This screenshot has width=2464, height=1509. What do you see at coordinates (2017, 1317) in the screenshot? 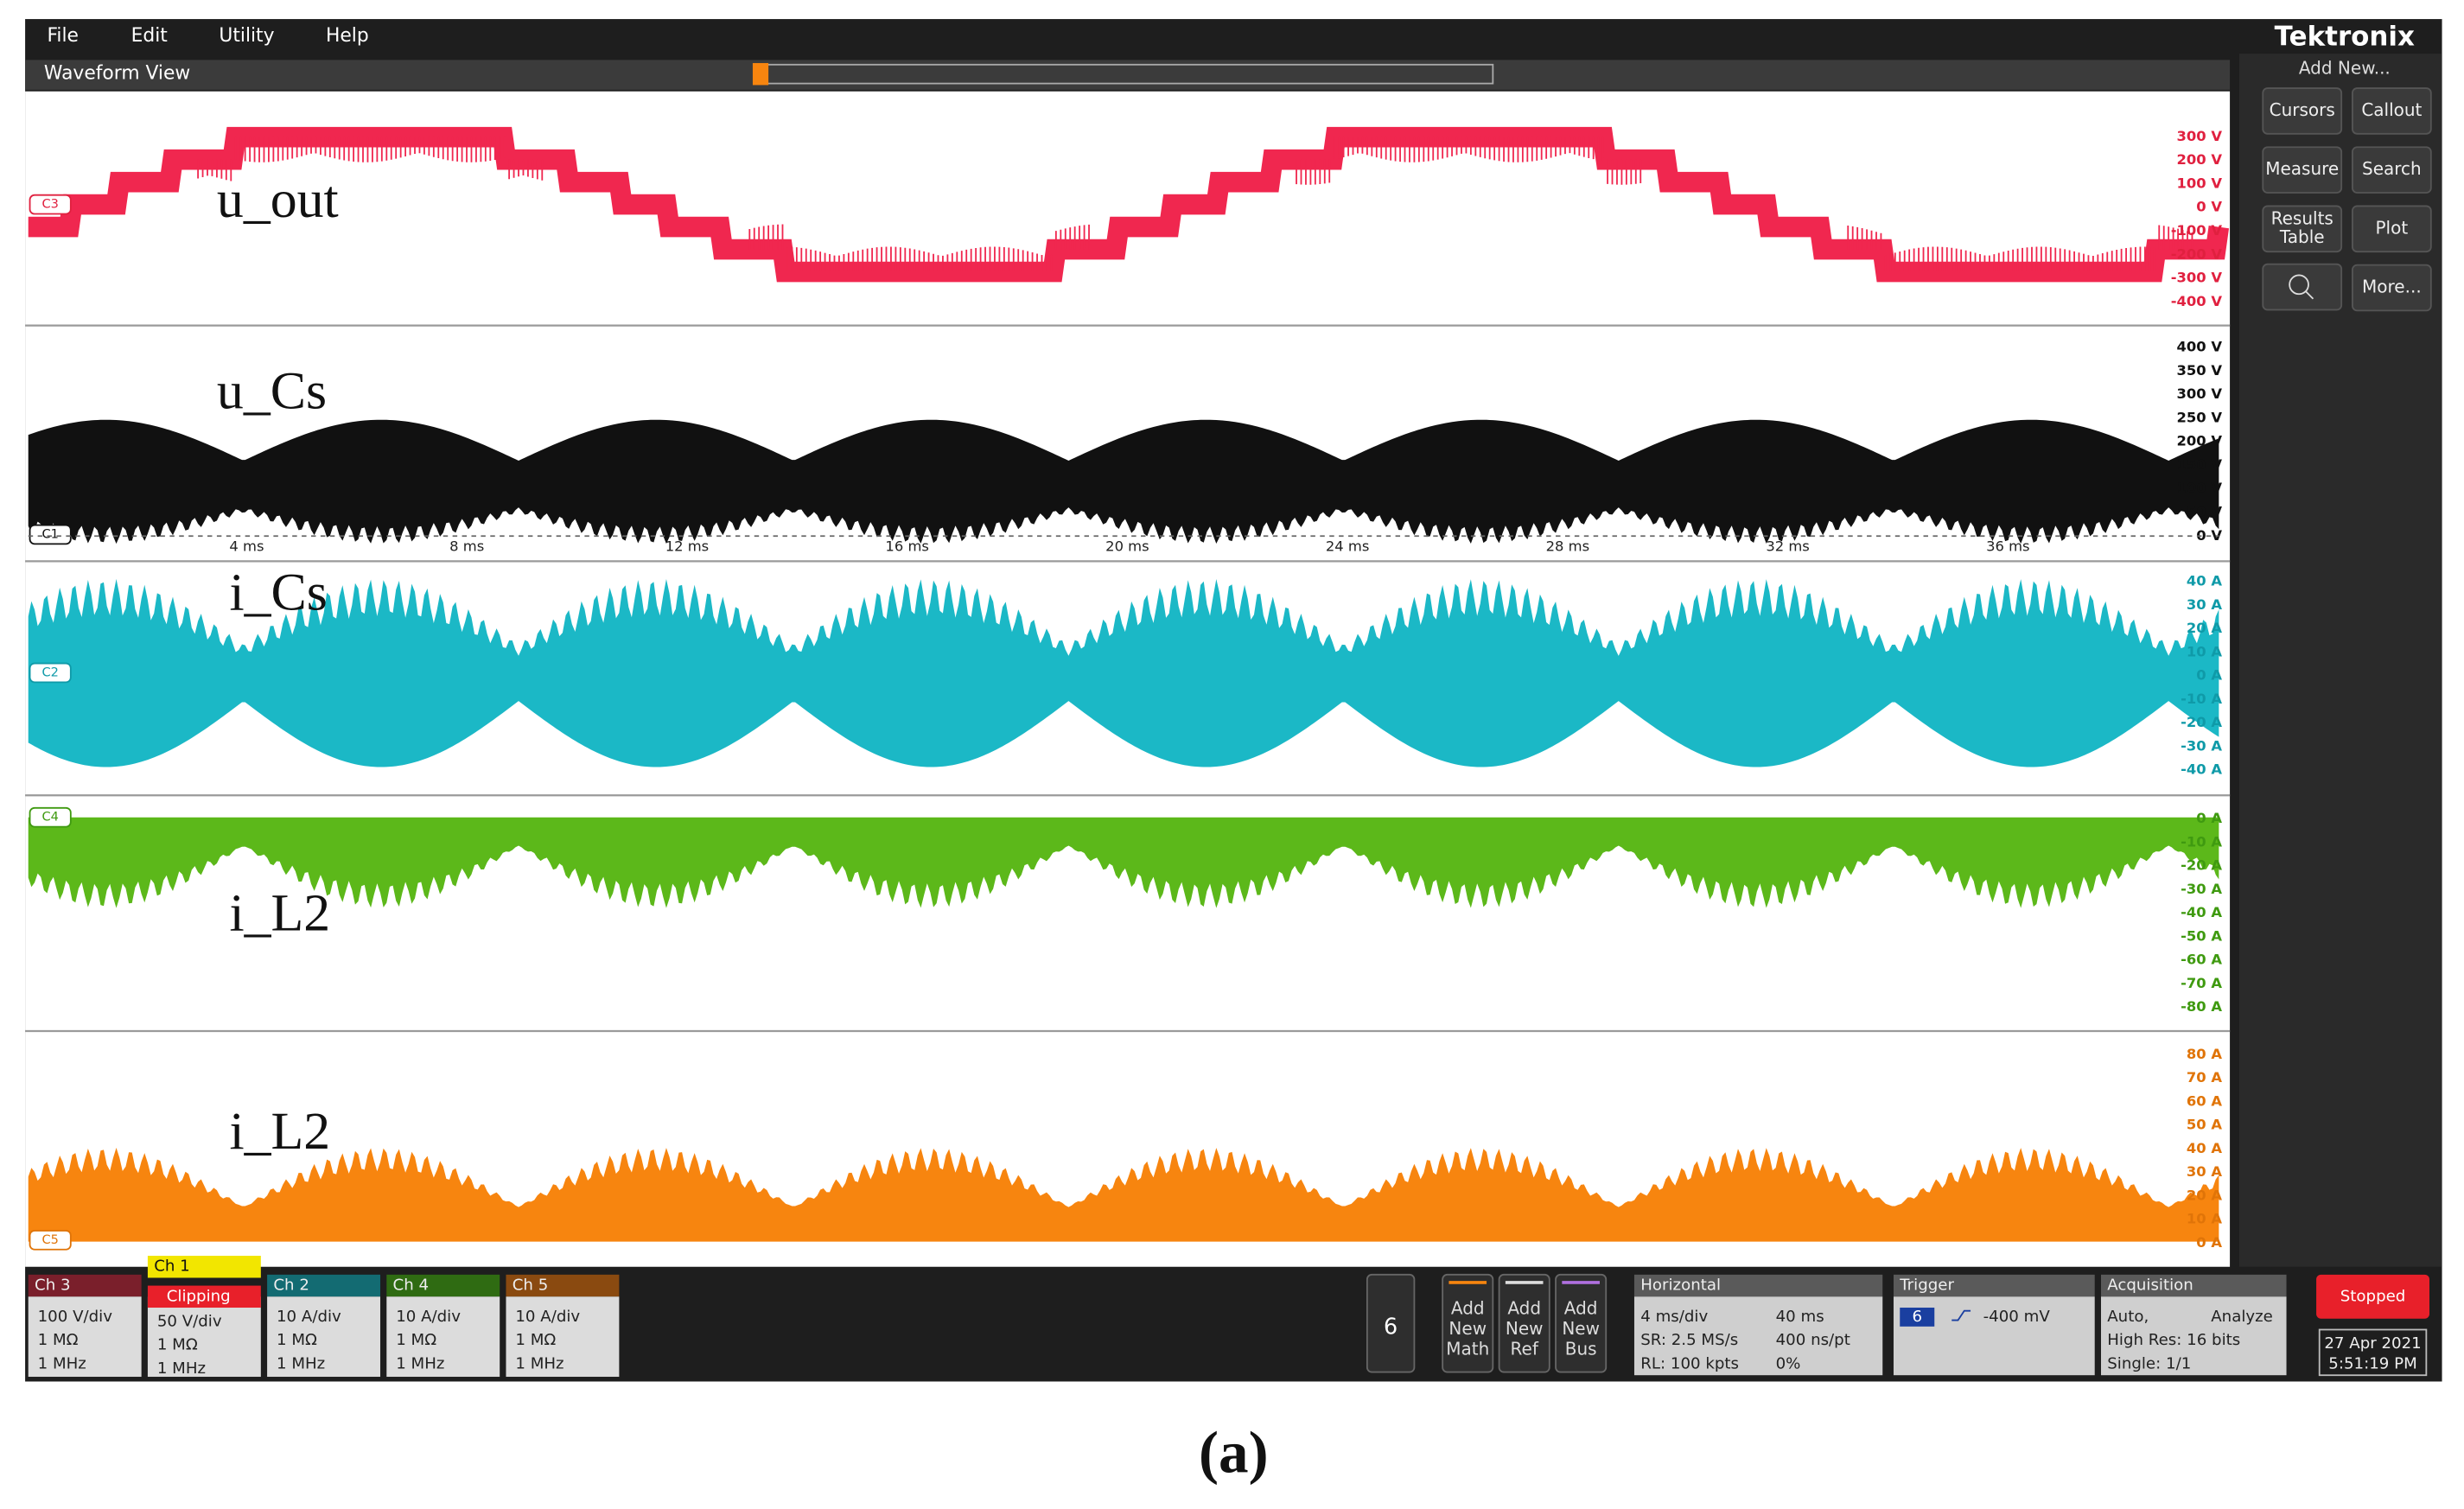
I see `trigger-level: -400 mV` at bounding box center [2017, 1317].